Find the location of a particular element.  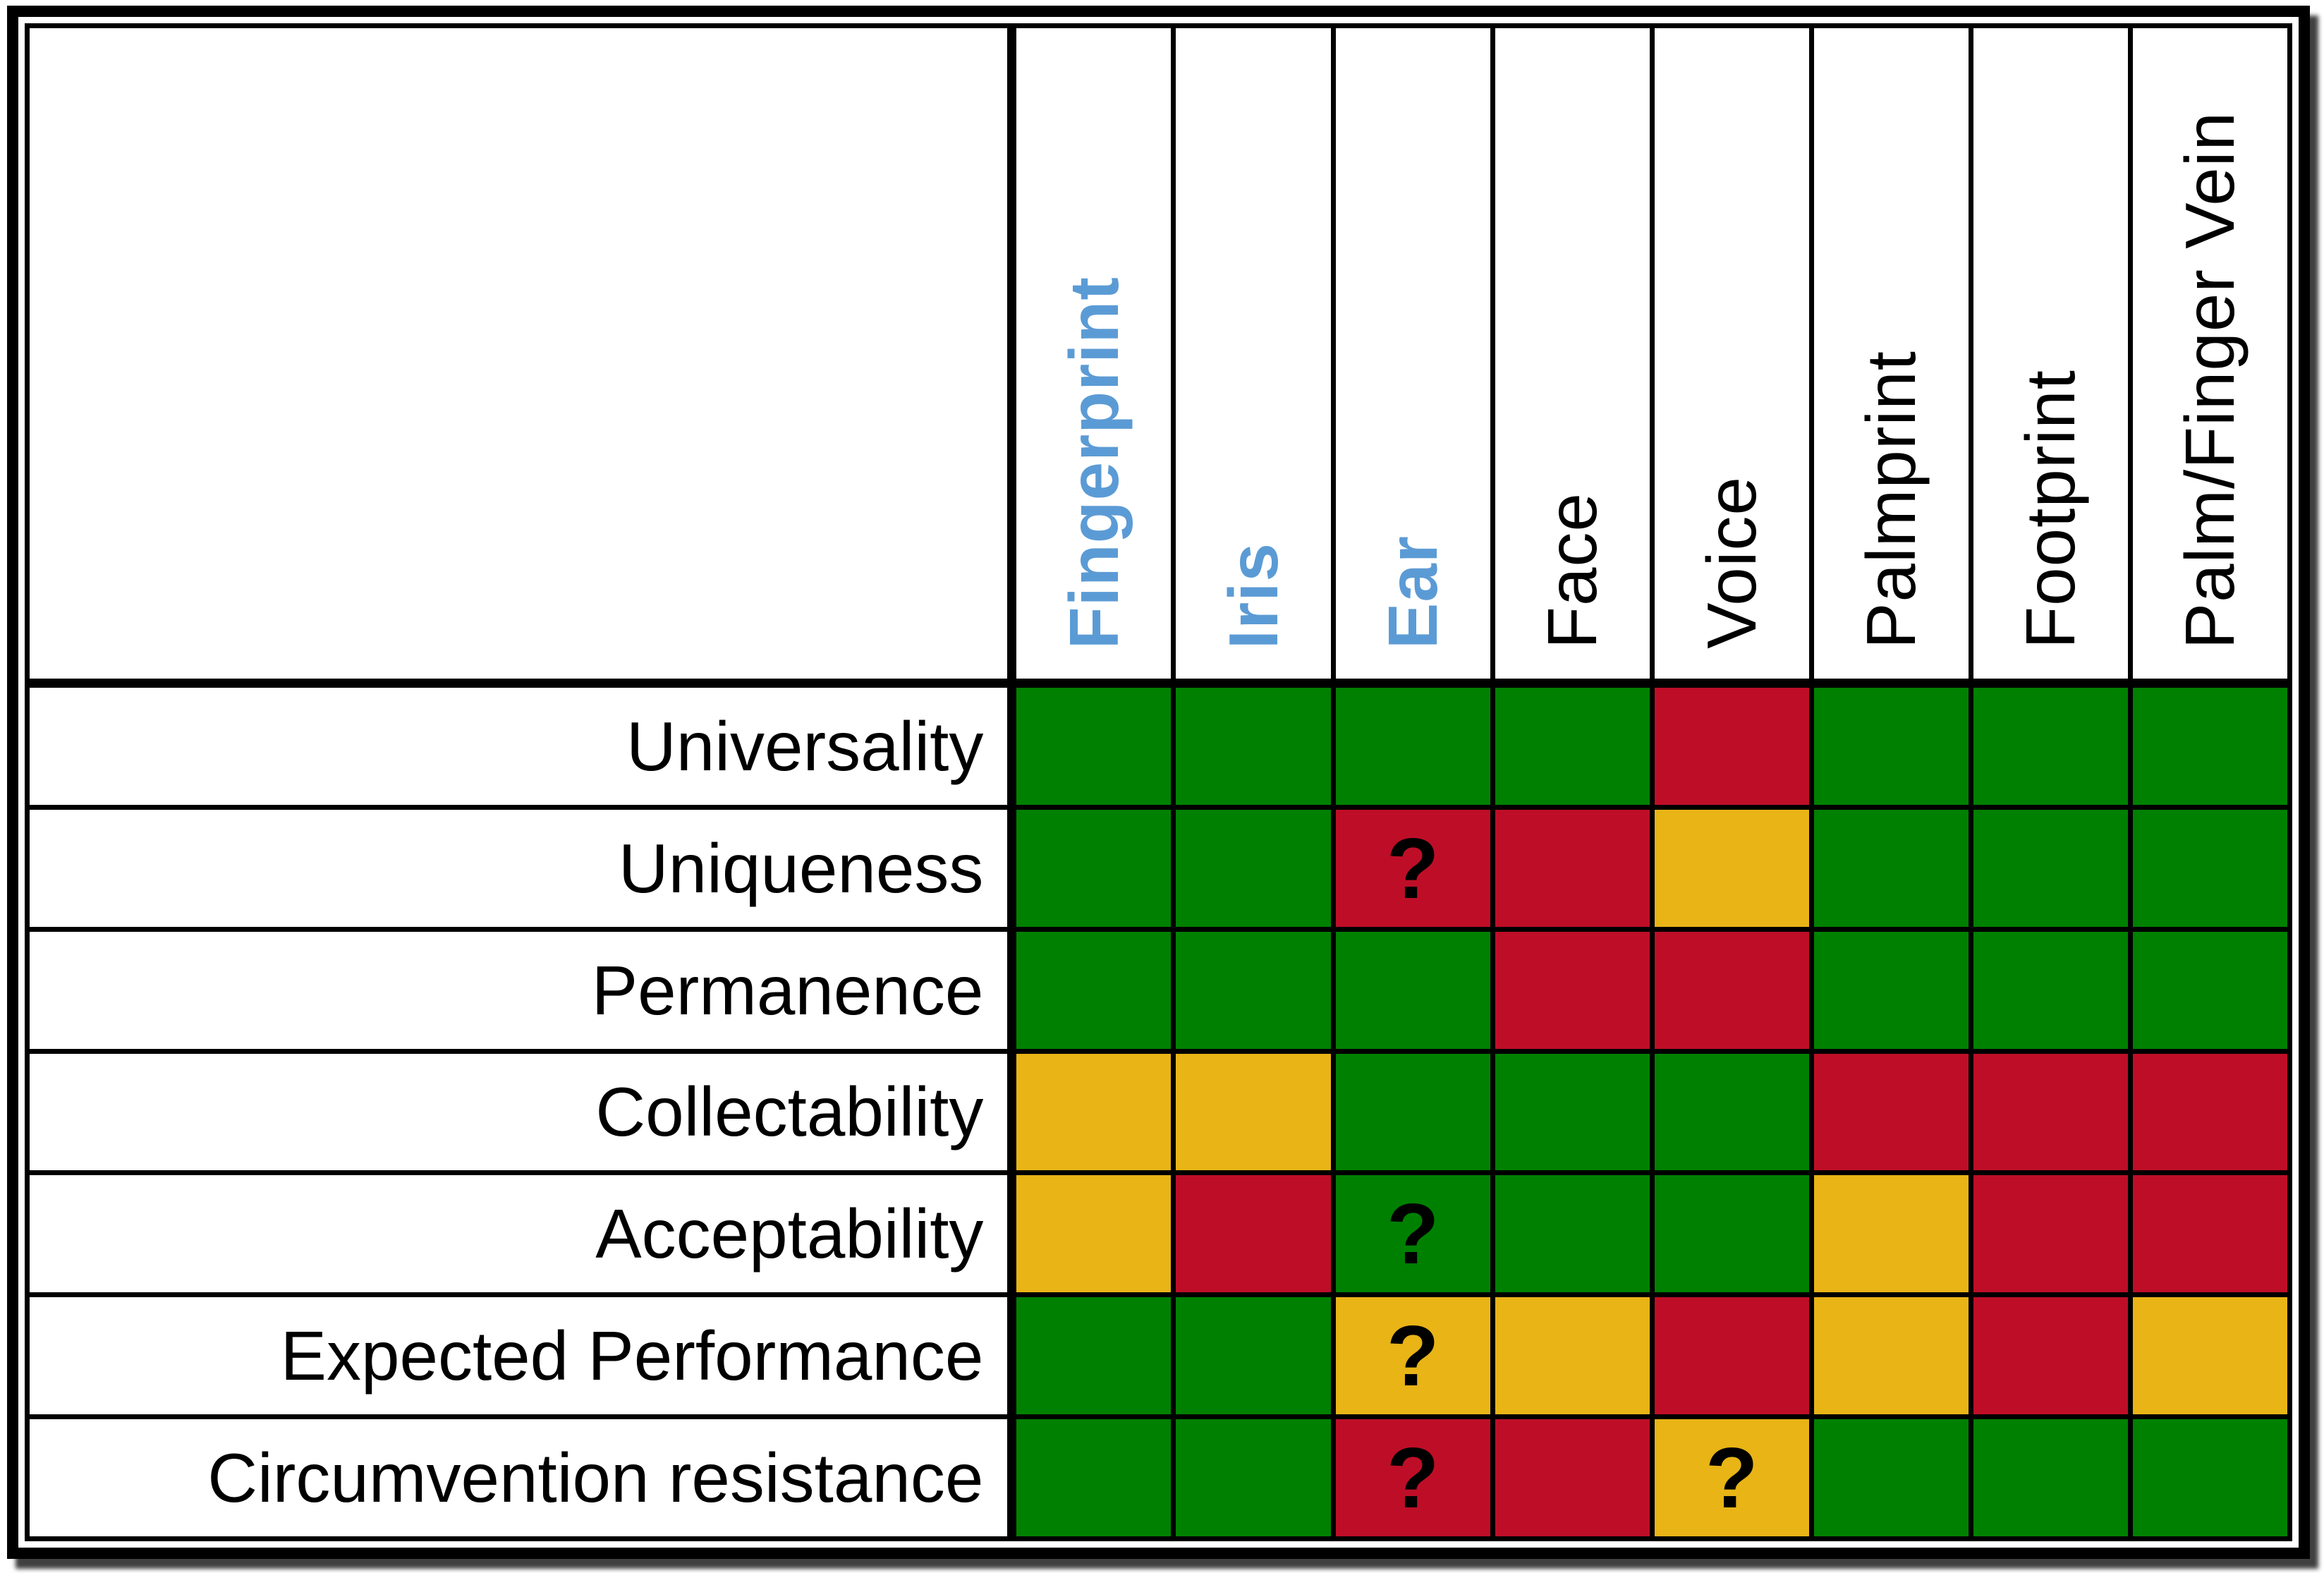

cell-uniqueness-footprint is located at coordinates (2050, 868).